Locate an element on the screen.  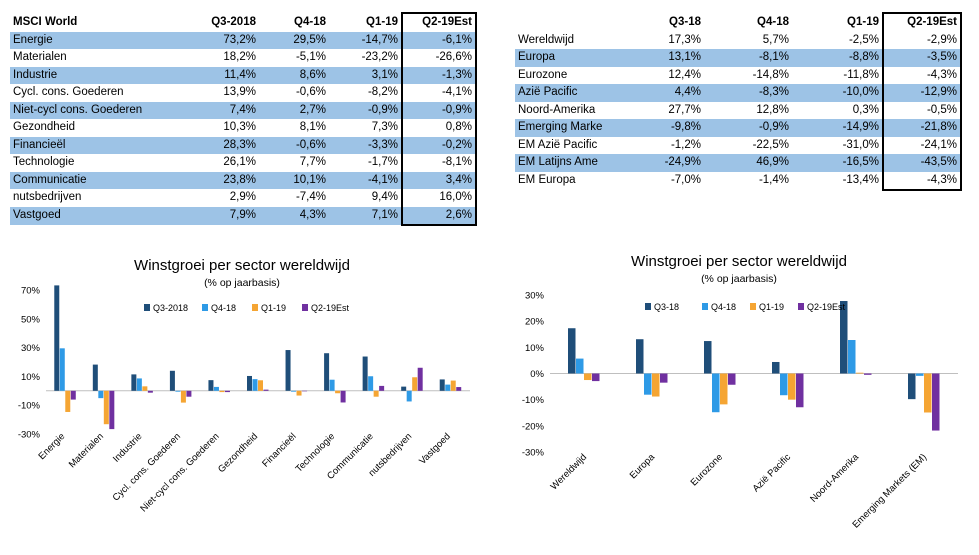
region-table-cell: -8,1% is located at coordinates (748, 58).